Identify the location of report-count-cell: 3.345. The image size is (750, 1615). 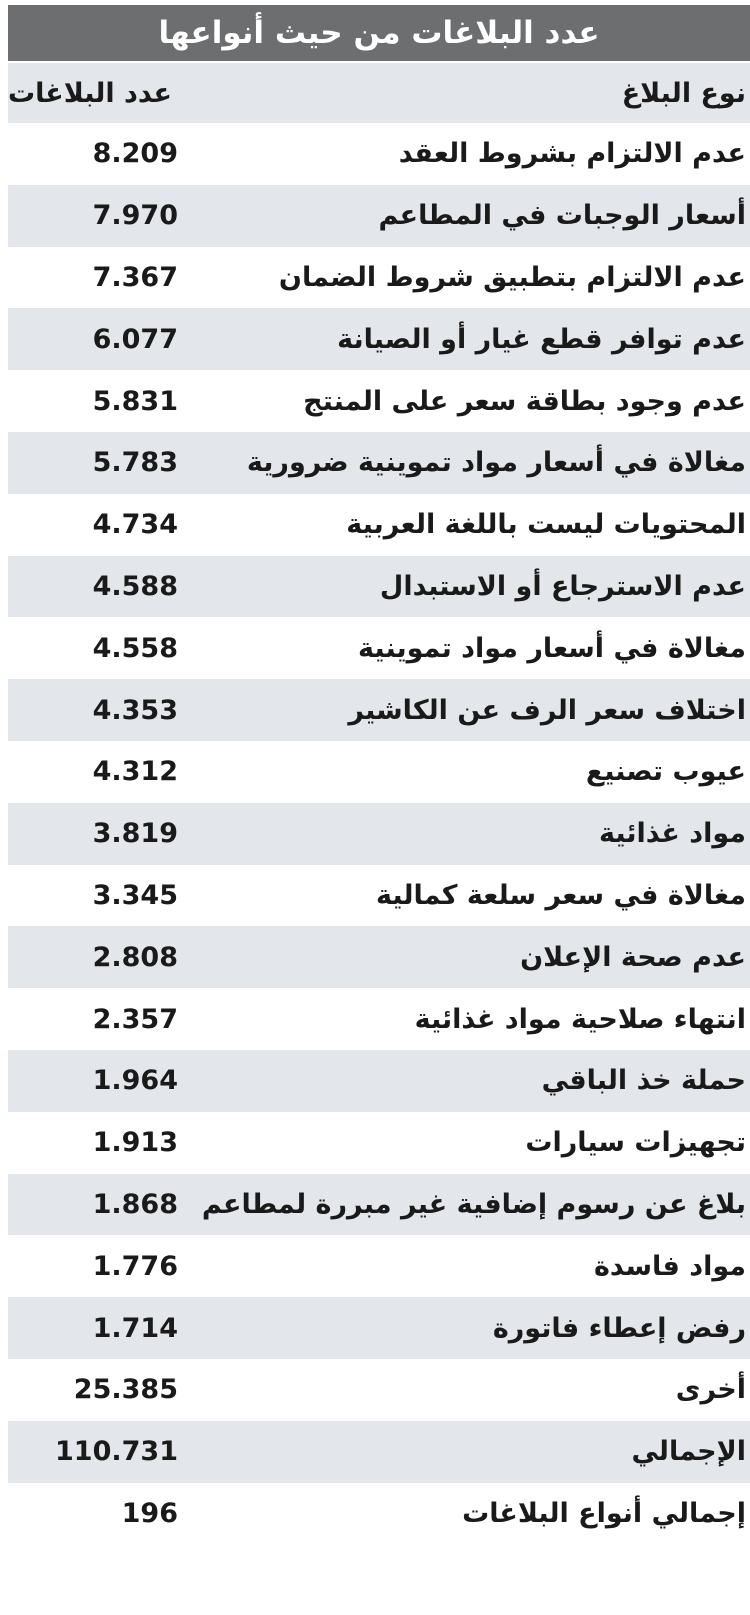
(135, 895).